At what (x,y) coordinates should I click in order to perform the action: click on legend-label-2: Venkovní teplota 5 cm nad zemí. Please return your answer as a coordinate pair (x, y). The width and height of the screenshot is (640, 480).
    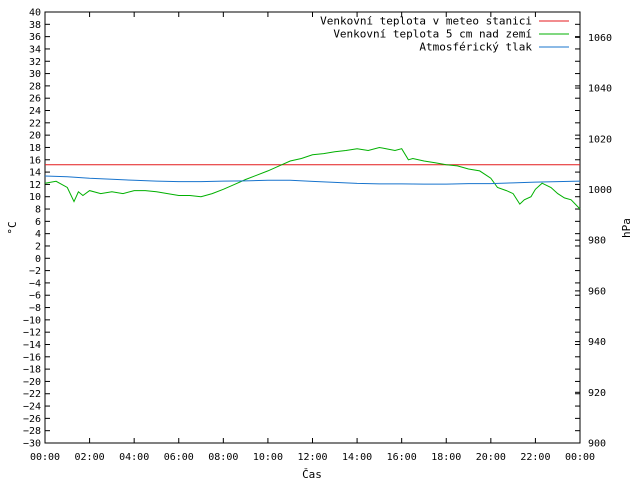
    Looking at the image, I should click on (432, 34).